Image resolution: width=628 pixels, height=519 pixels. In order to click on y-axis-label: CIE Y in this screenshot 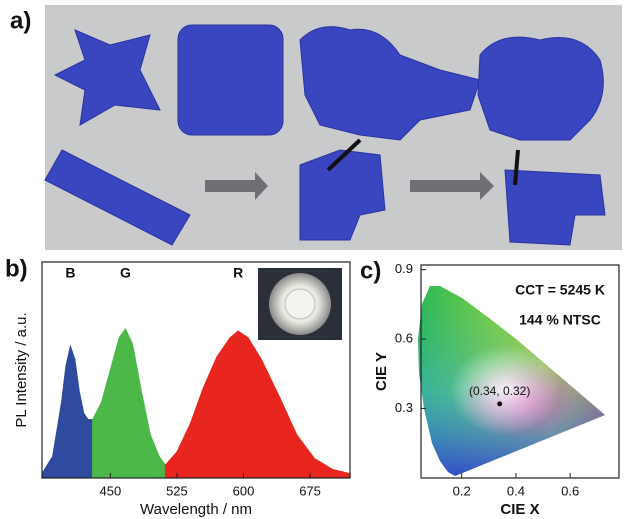, I will do `click(381, 371)`.